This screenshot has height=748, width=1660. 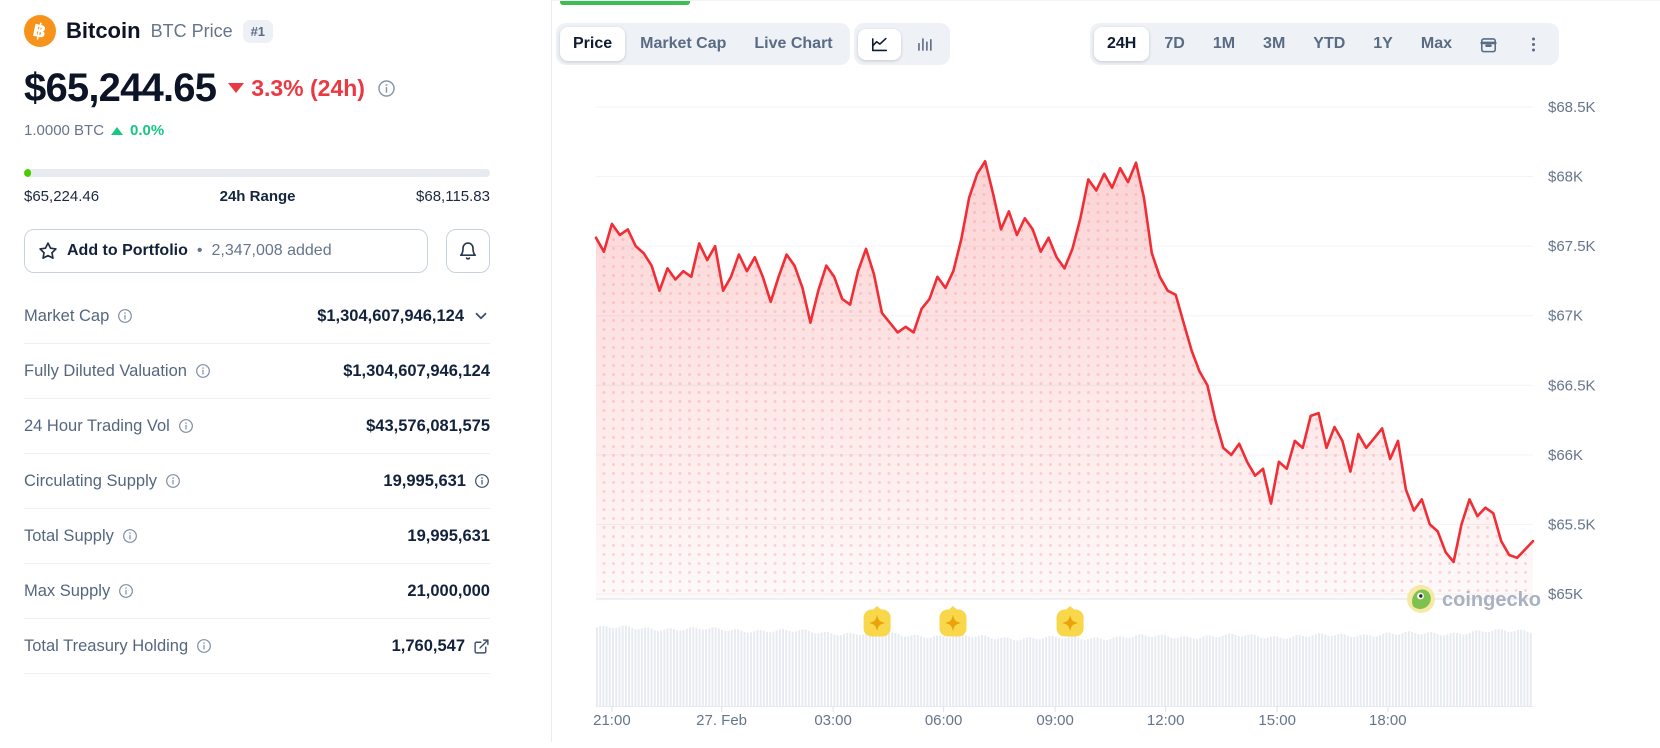 What do you see at coordinates (793, 43) in the screenshot?
I see `chart-tab-live-chart: Live Chart` at bounding box center [793, 43].